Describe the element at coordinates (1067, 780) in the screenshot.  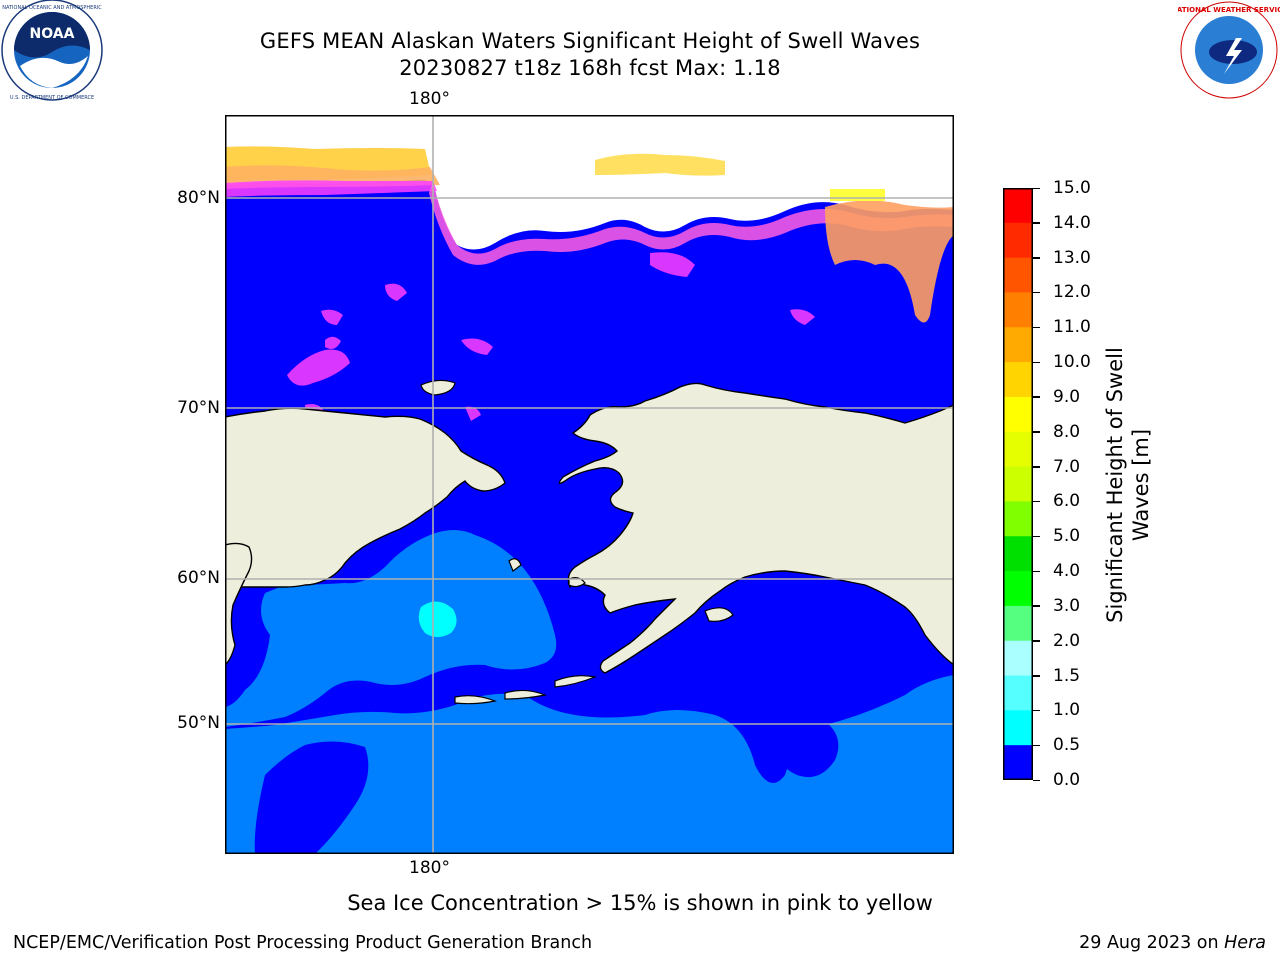
I see `colorbar-tick-label: 0.0` at that location.